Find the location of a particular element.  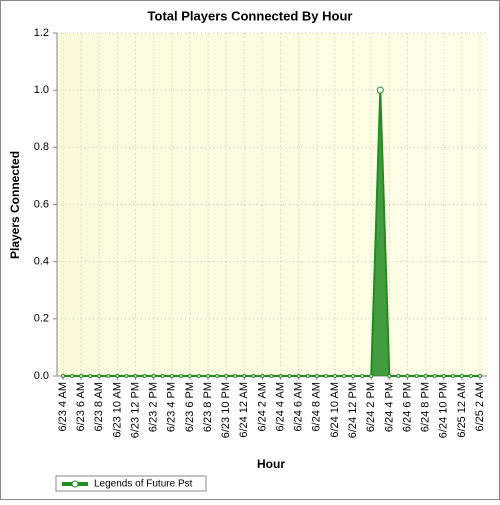

x-tick-label: 6/24 4 AM is located at coordinates (280, 407).